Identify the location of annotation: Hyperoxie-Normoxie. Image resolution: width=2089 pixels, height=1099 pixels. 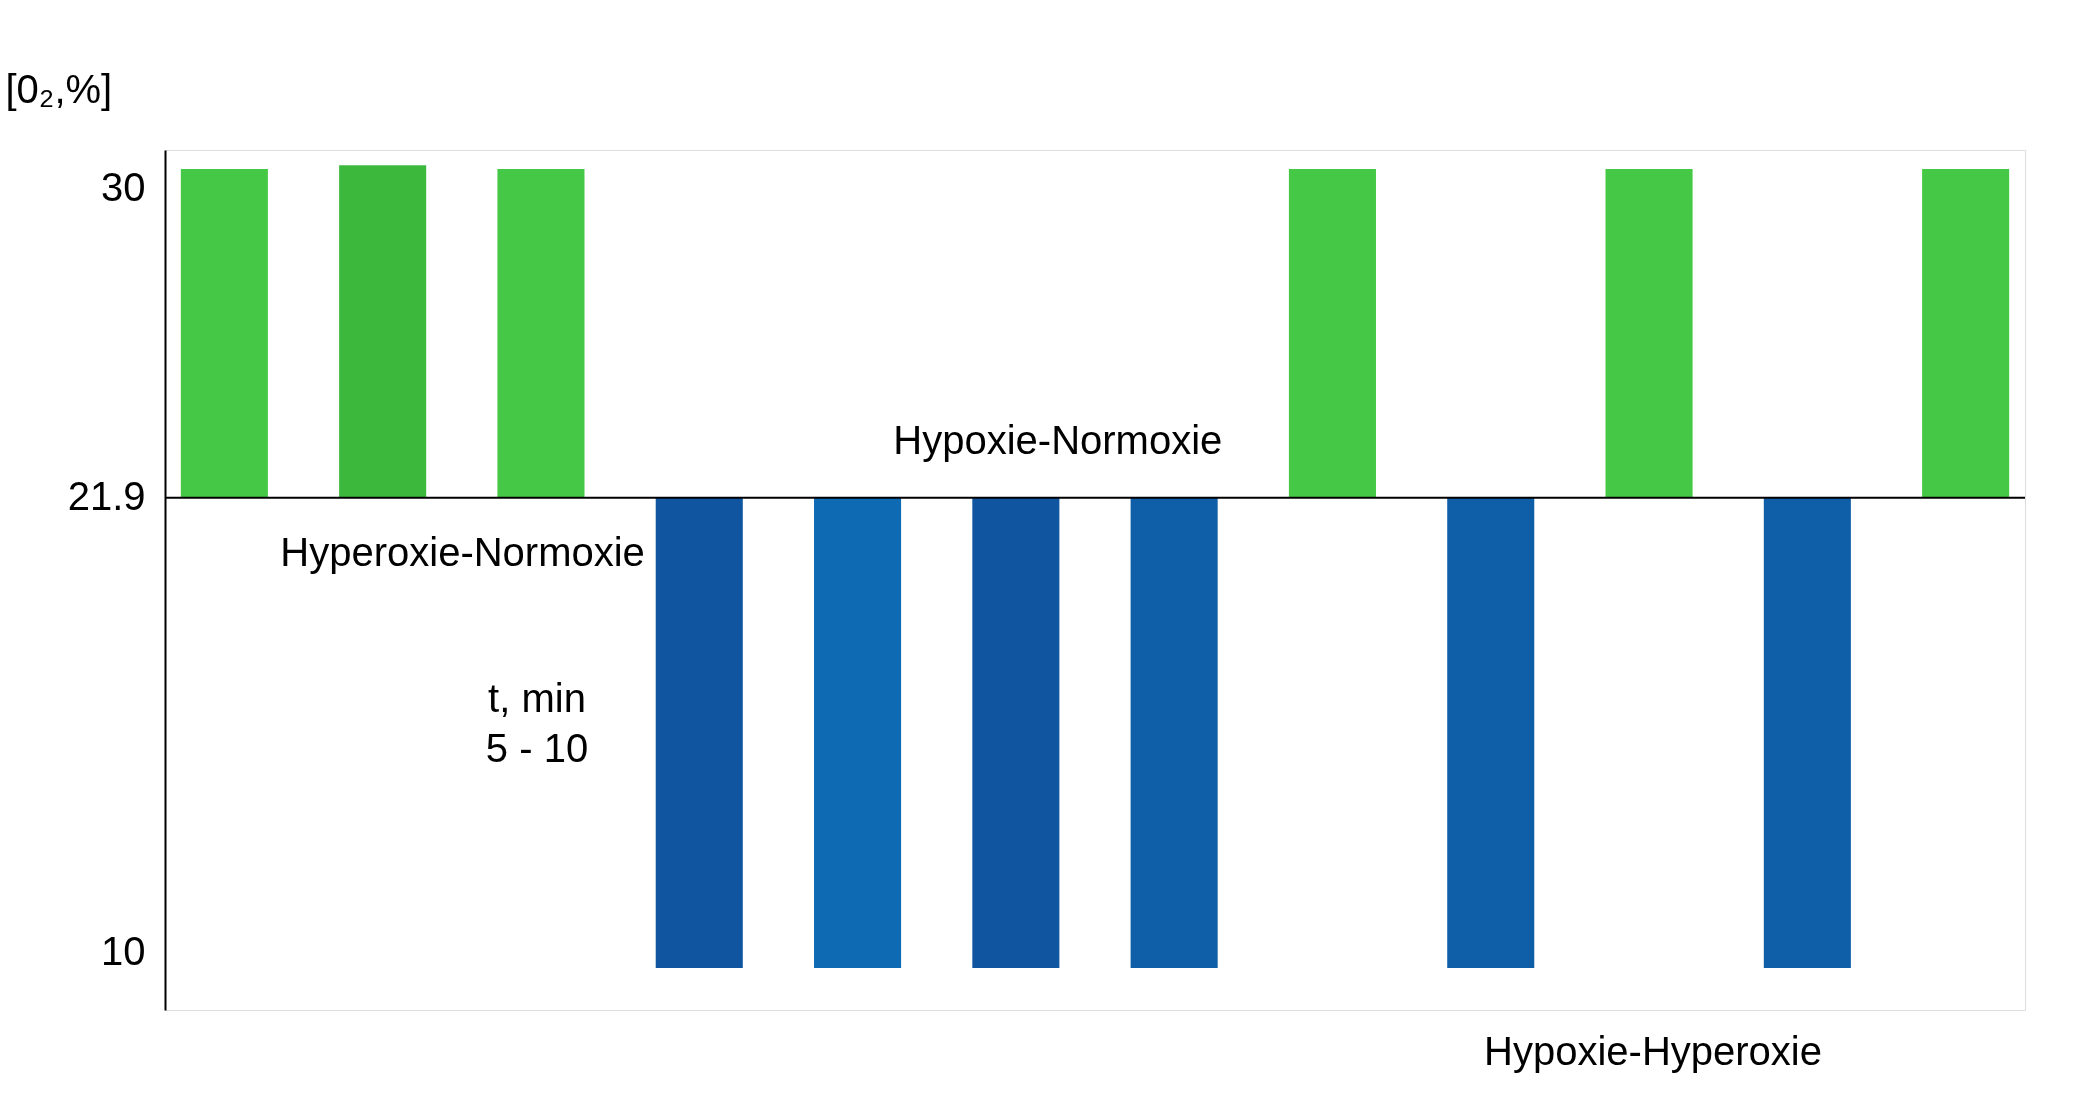
(462, 552).